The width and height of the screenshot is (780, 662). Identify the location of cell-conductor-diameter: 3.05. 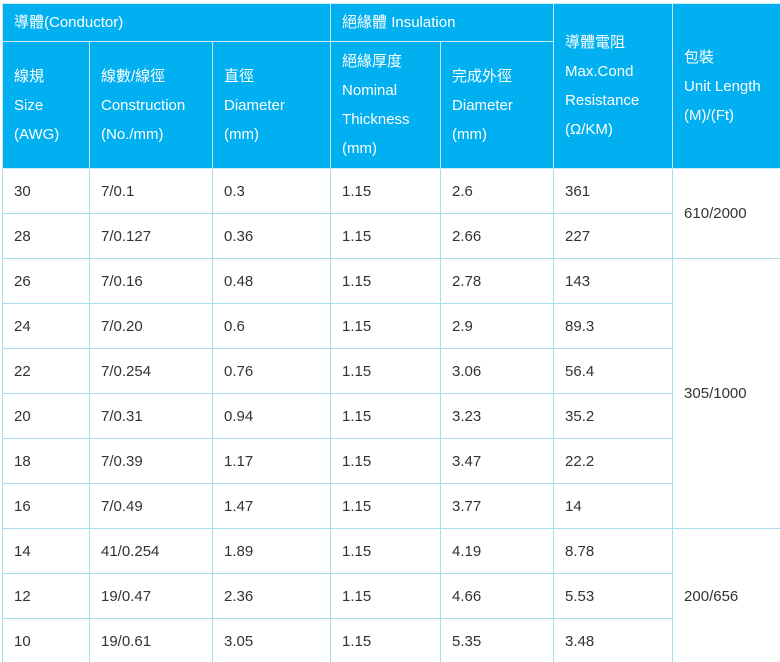
(271, 640).